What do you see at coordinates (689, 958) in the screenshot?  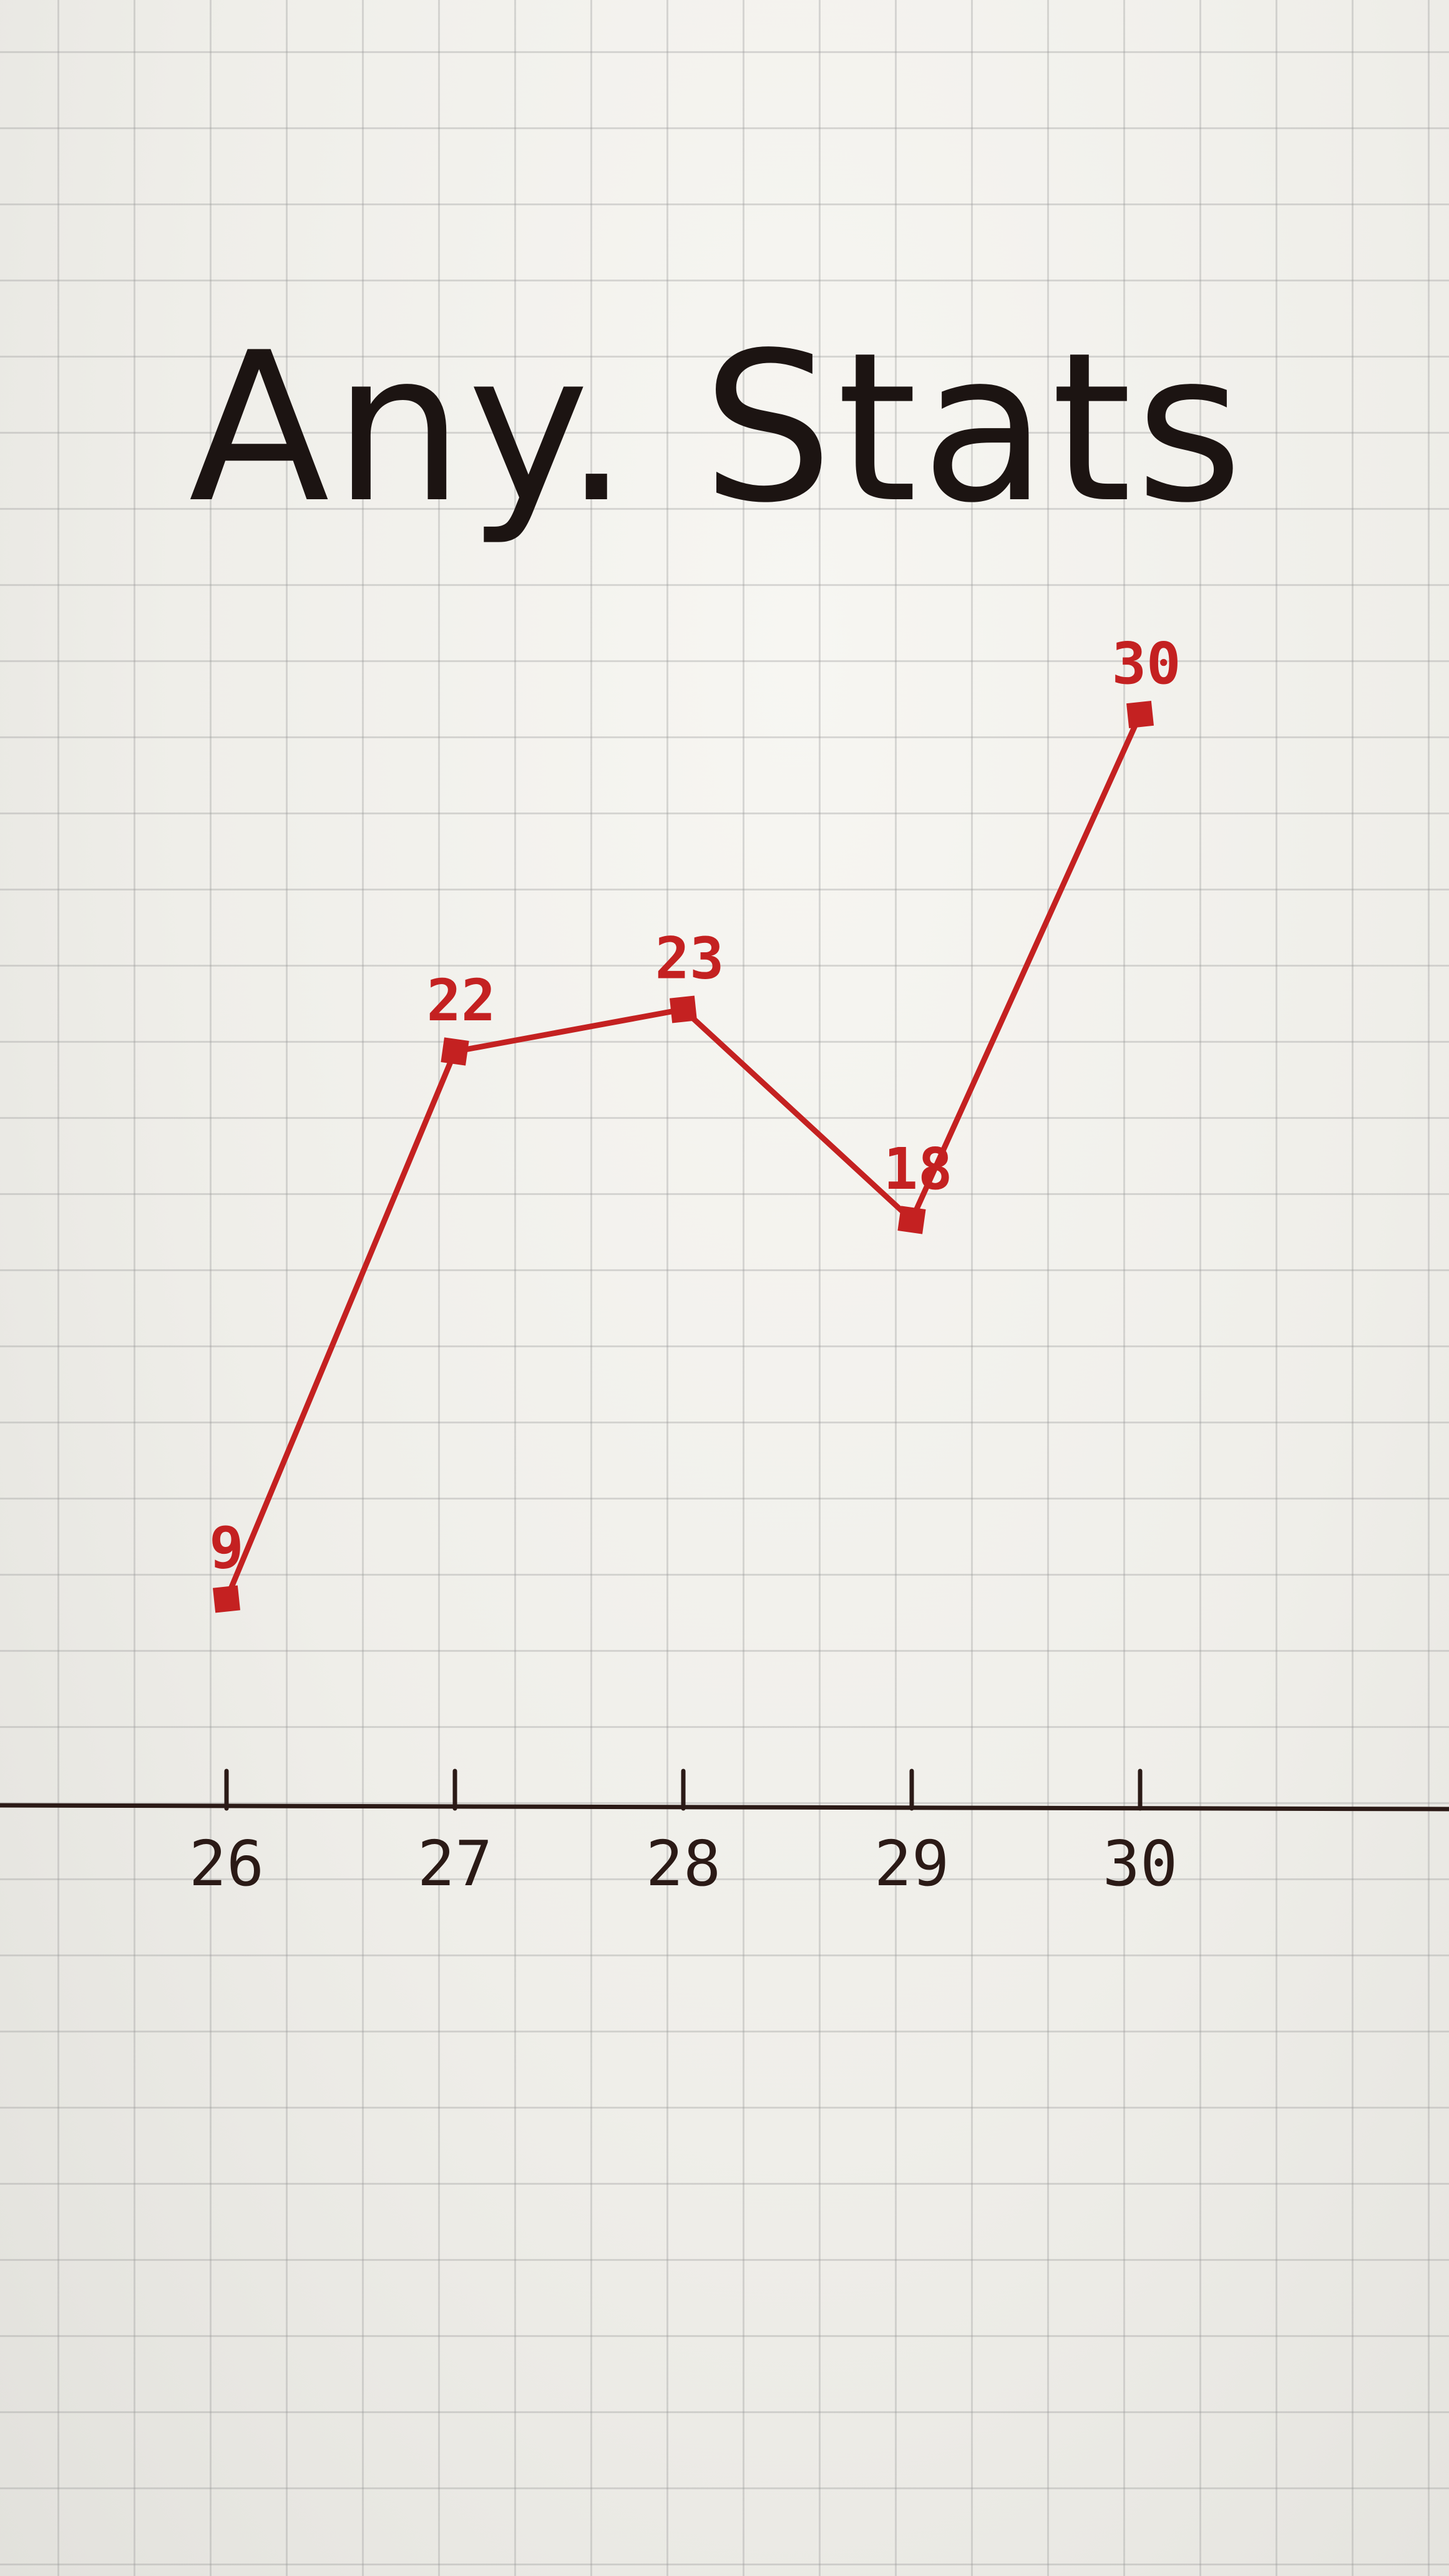 I see `data-value-label: 23` at bounding box center [689, 958].